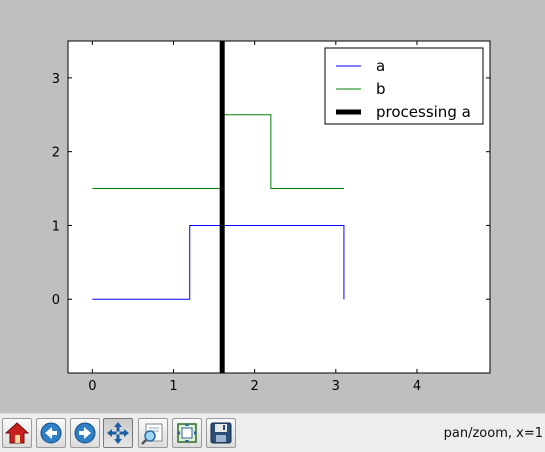 The image size is (545, 452). I want to click on x-tick-label: 3, so click(336, 386).